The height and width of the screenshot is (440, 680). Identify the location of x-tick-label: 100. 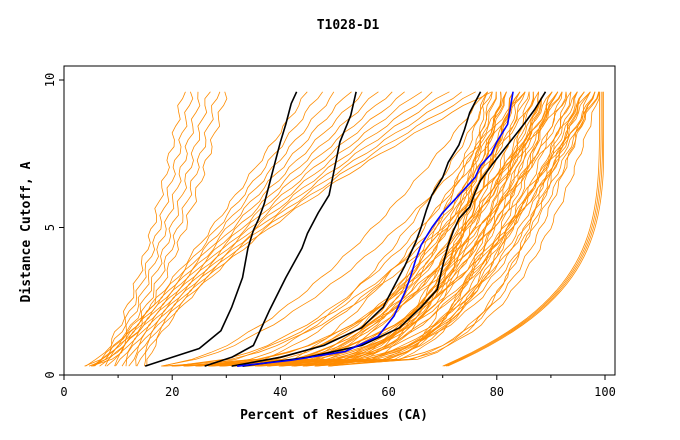
(605, 392).